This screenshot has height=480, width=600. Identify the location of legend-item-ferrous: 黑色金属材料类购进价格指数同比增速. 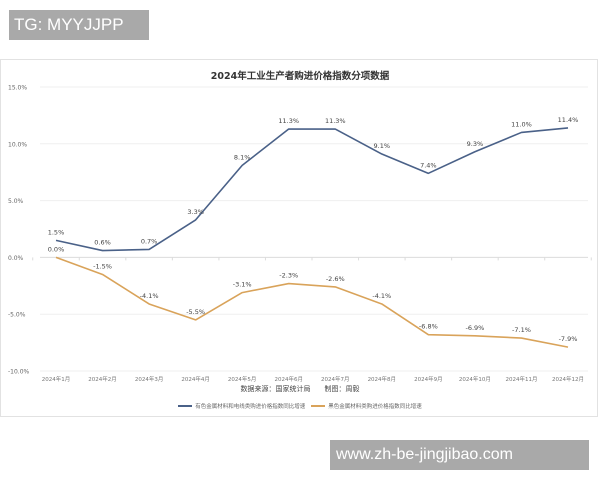
(366, 406).